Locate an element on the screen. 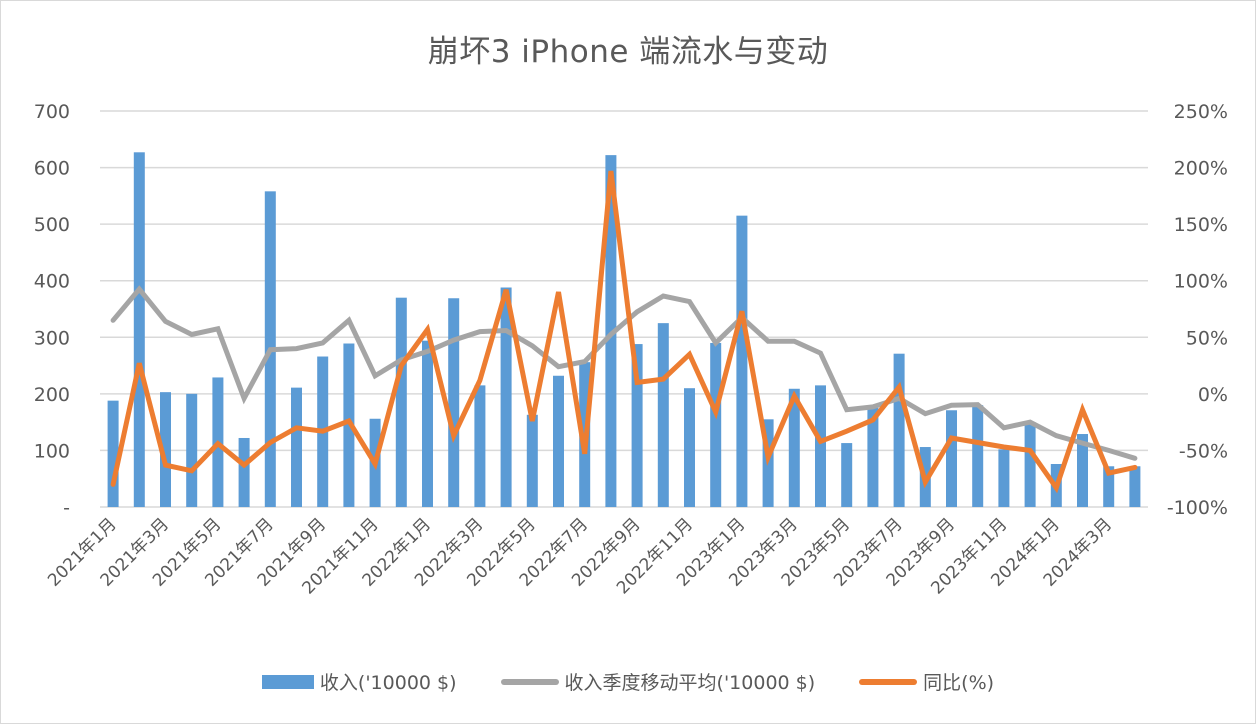  y-right-tick-label: 0% is located at coordinates (1213, 395).